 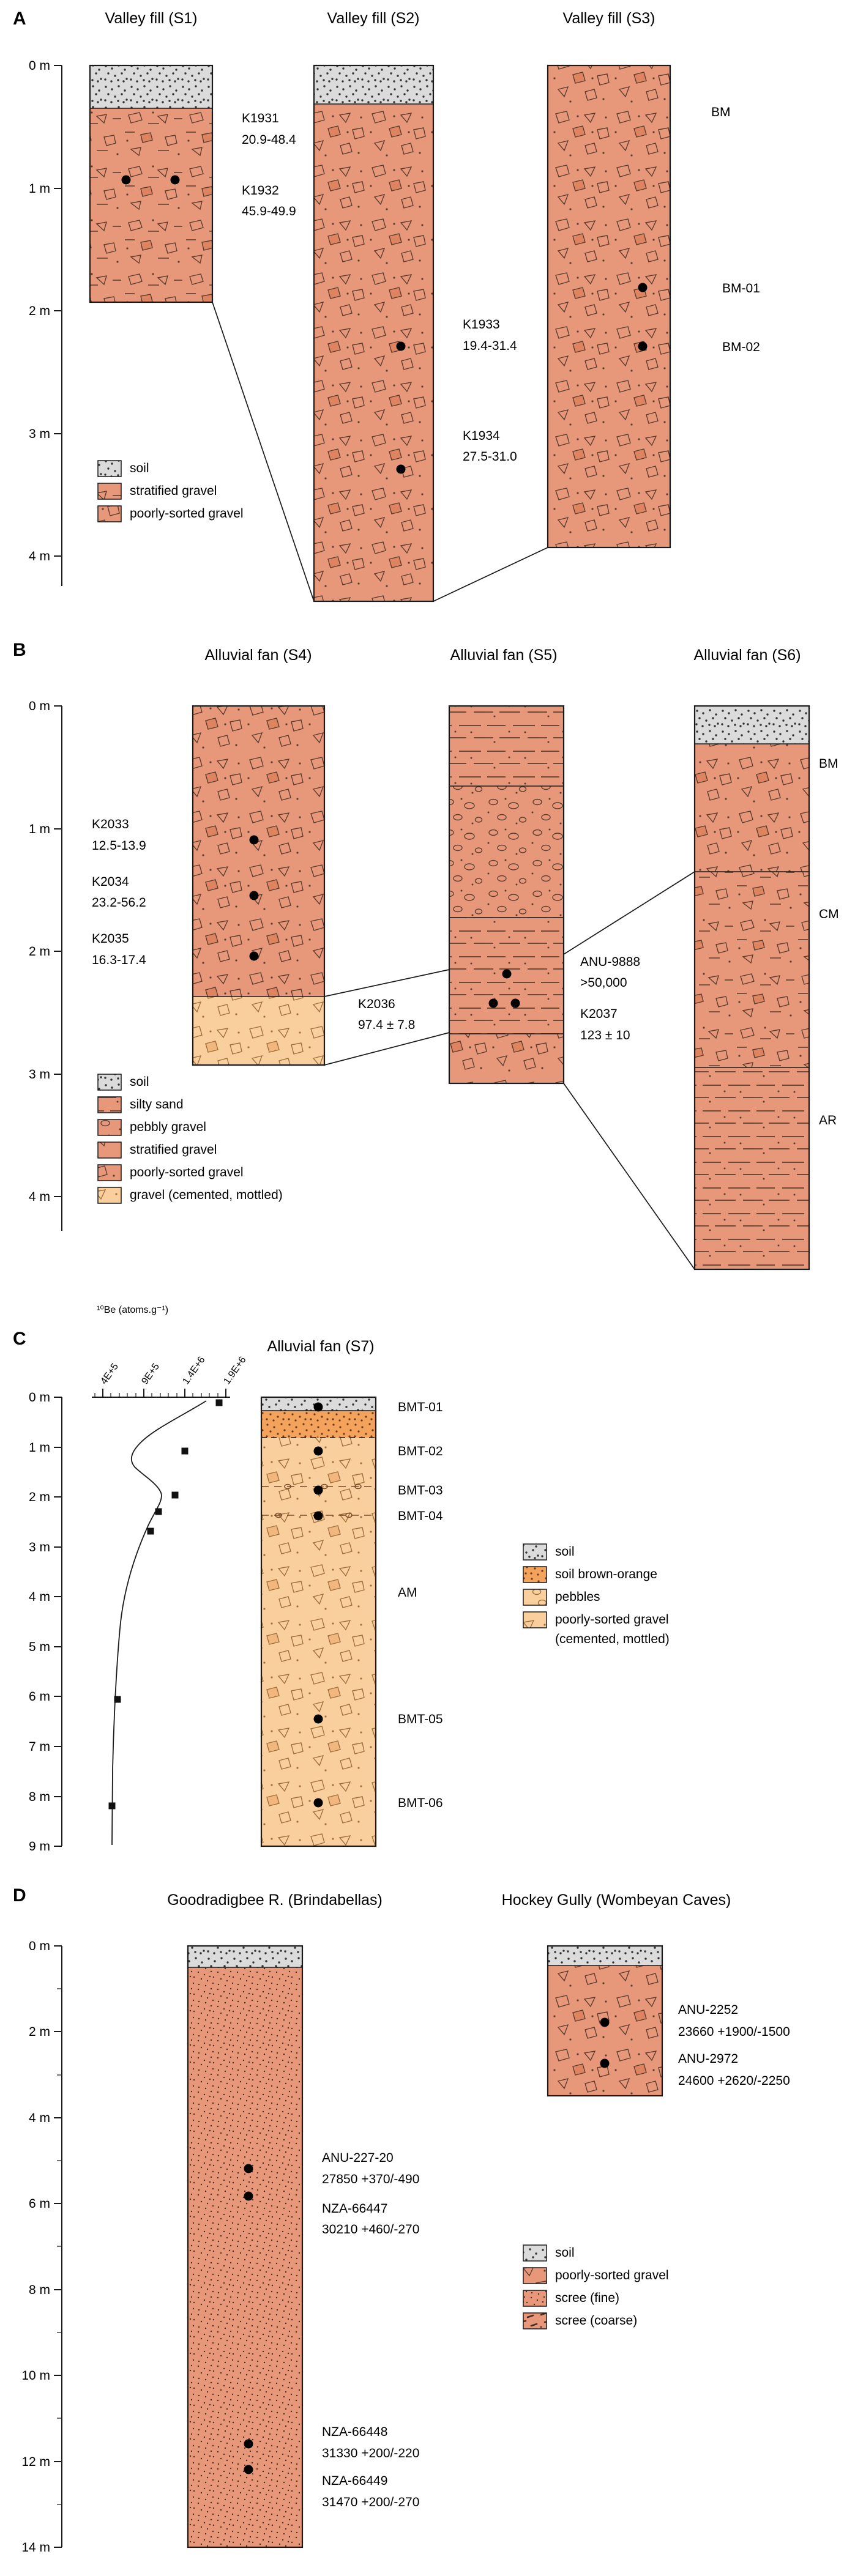 What do you see at coordinates (386, 1025) in the screenshot?
I see `sample-value: 97.4 ± 7.8` at bounding box center [386, 1025].